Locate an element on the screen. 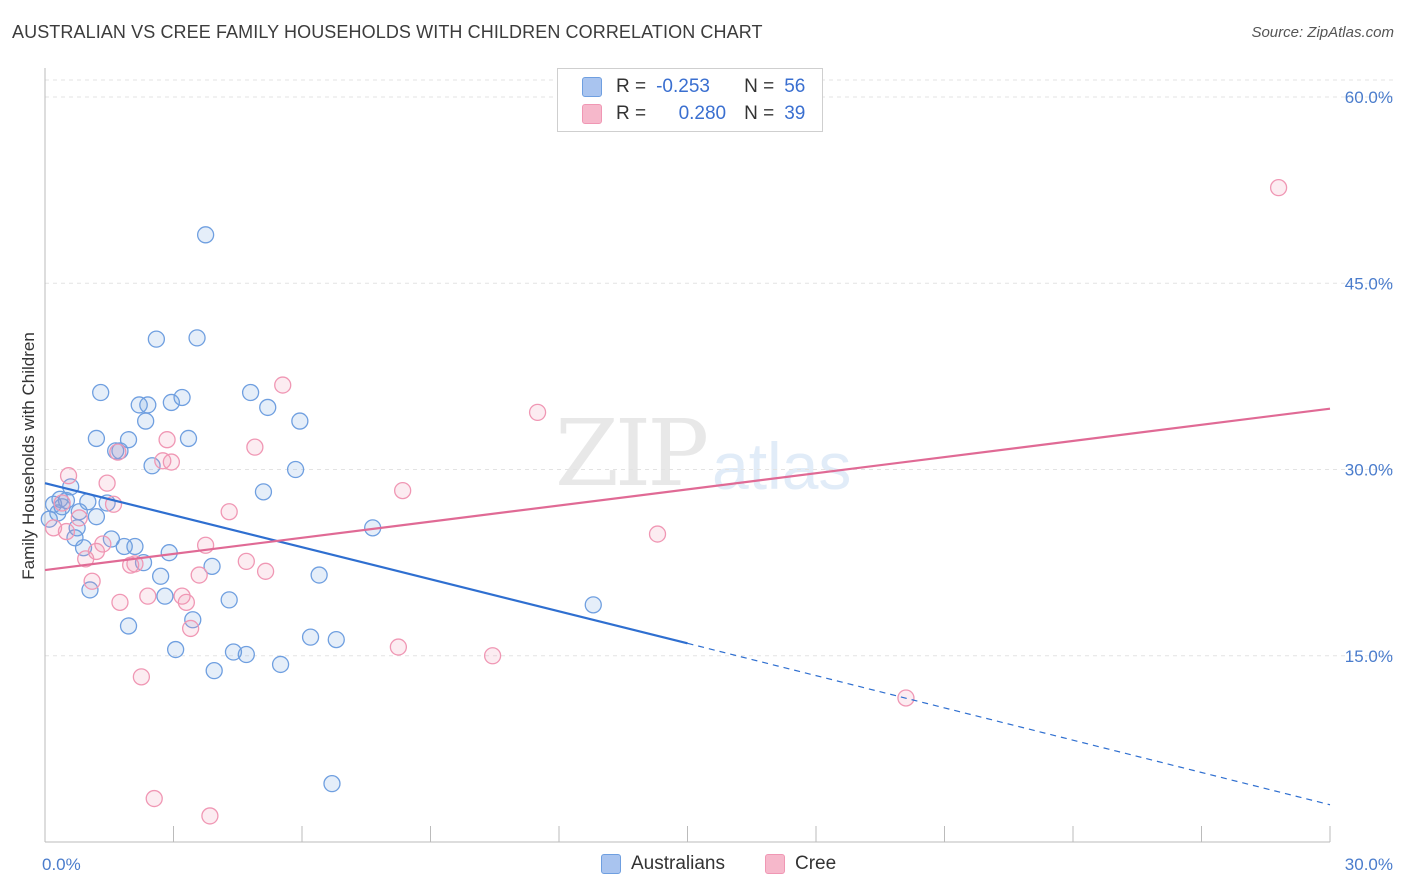 The width and height of the screenshot is (1406, 892). n-value-australians: 56 is located at coordinates (795, 86).